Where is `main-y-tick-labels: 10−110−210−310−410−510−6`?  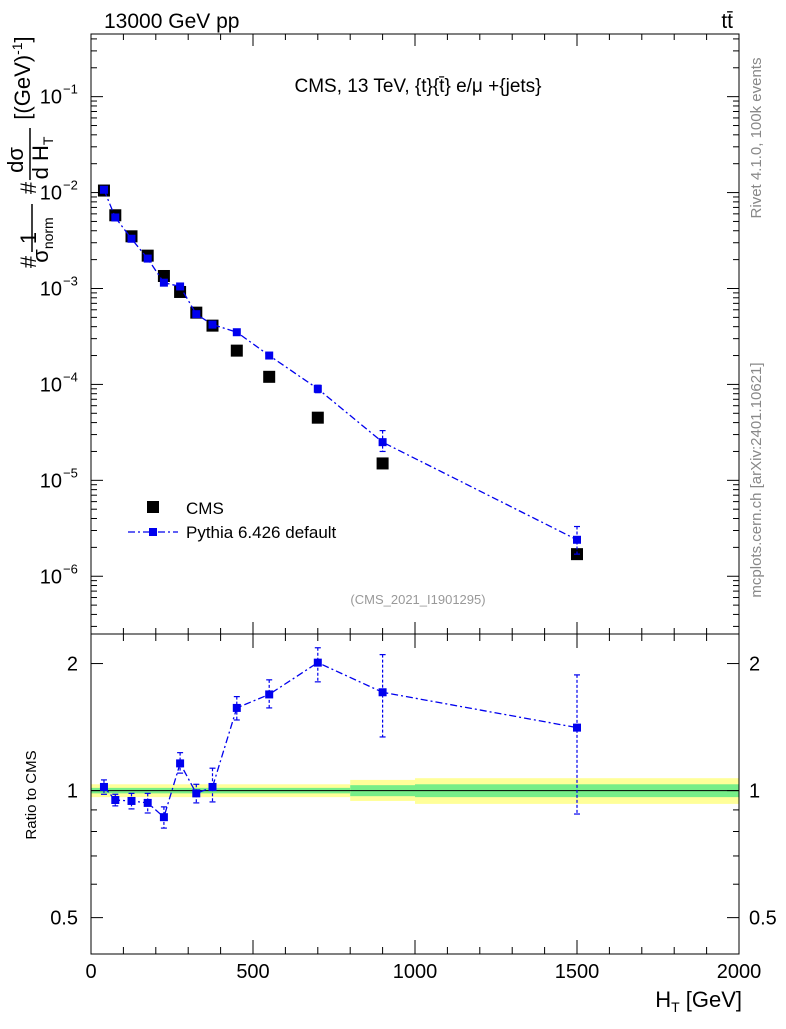
main-y-tick-labels: 10−110−210−310−410−510−6 is located at coordinates (59, 335).